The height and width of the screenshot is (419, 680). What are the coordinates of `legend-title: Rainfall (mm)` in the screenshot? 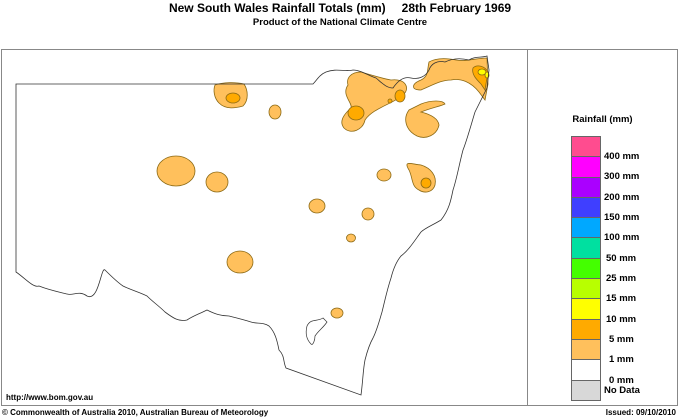 It's located at (602, 119).